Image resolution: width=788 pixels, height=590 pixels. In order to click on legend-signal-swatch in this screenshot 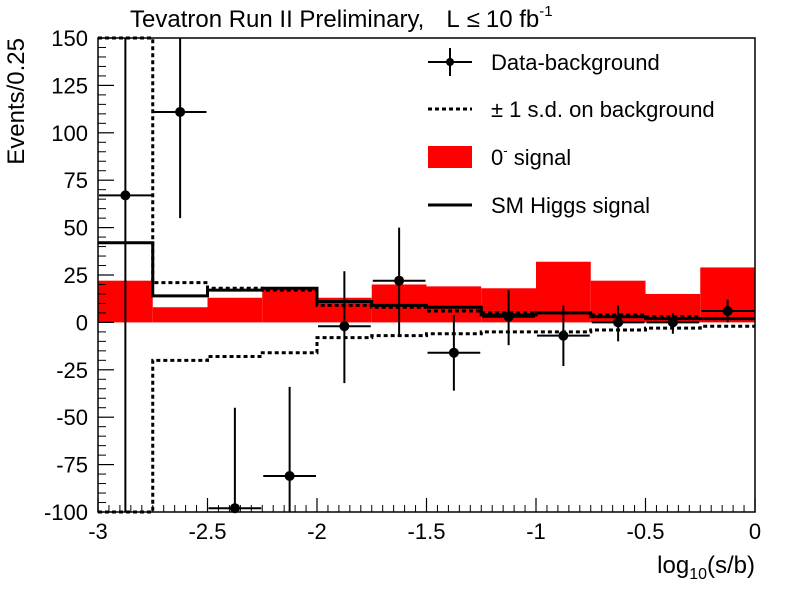, I will do `click(450, 157)`.